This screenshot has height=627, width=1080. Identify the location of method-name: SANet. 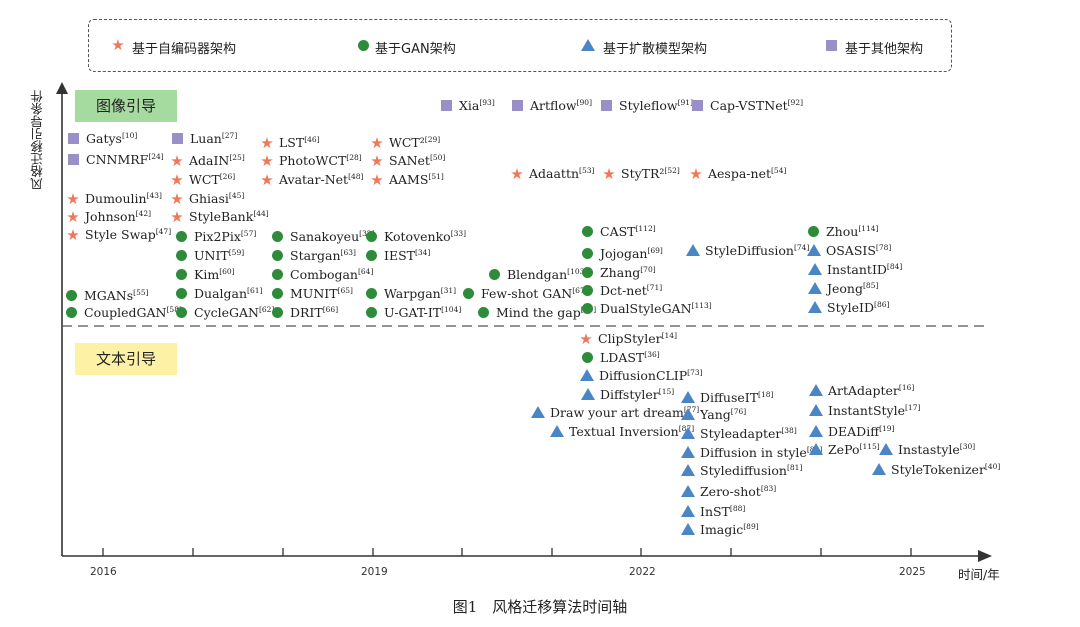
(409, 160).